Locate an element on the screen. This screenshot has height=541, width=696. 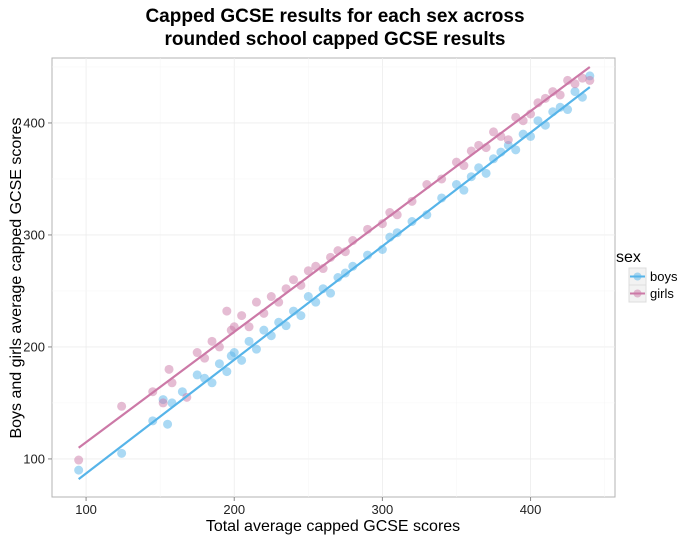
legend-title: sex is located at coordinates (628, 257).